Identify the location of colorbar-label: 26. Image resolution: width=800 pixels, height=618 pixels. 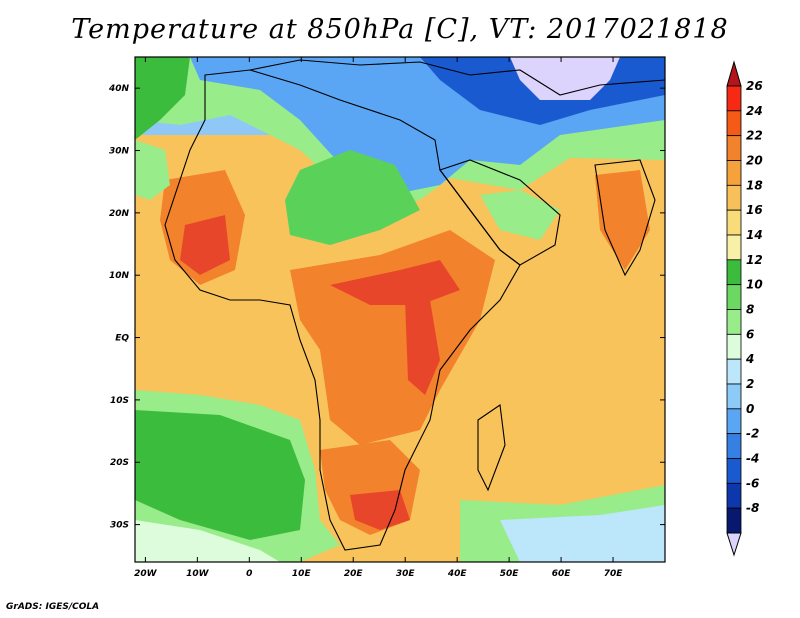
(754, 86).